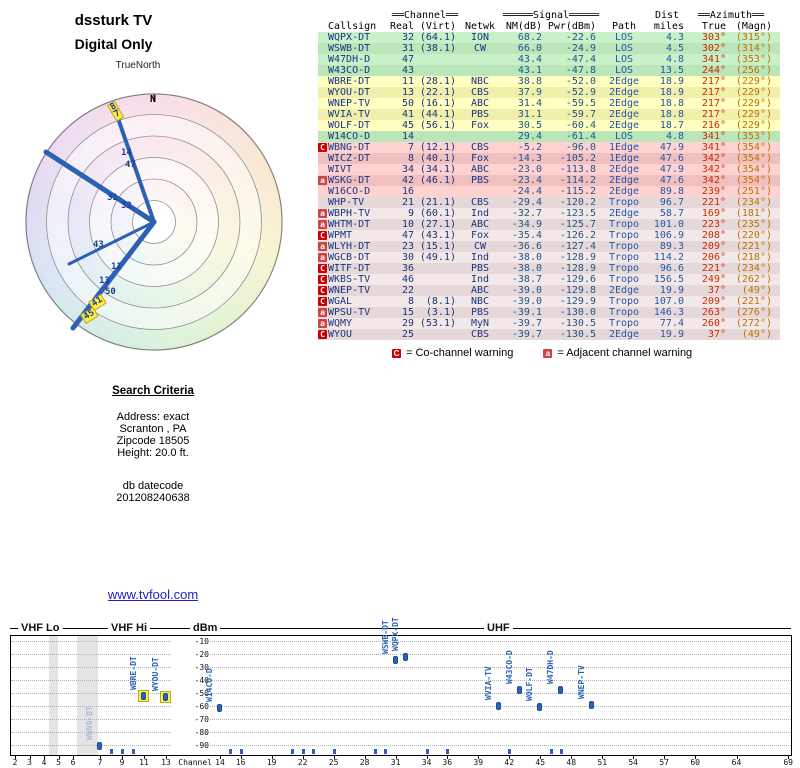  I want to click on callsign-cell: WPMT, so click(340, 235).